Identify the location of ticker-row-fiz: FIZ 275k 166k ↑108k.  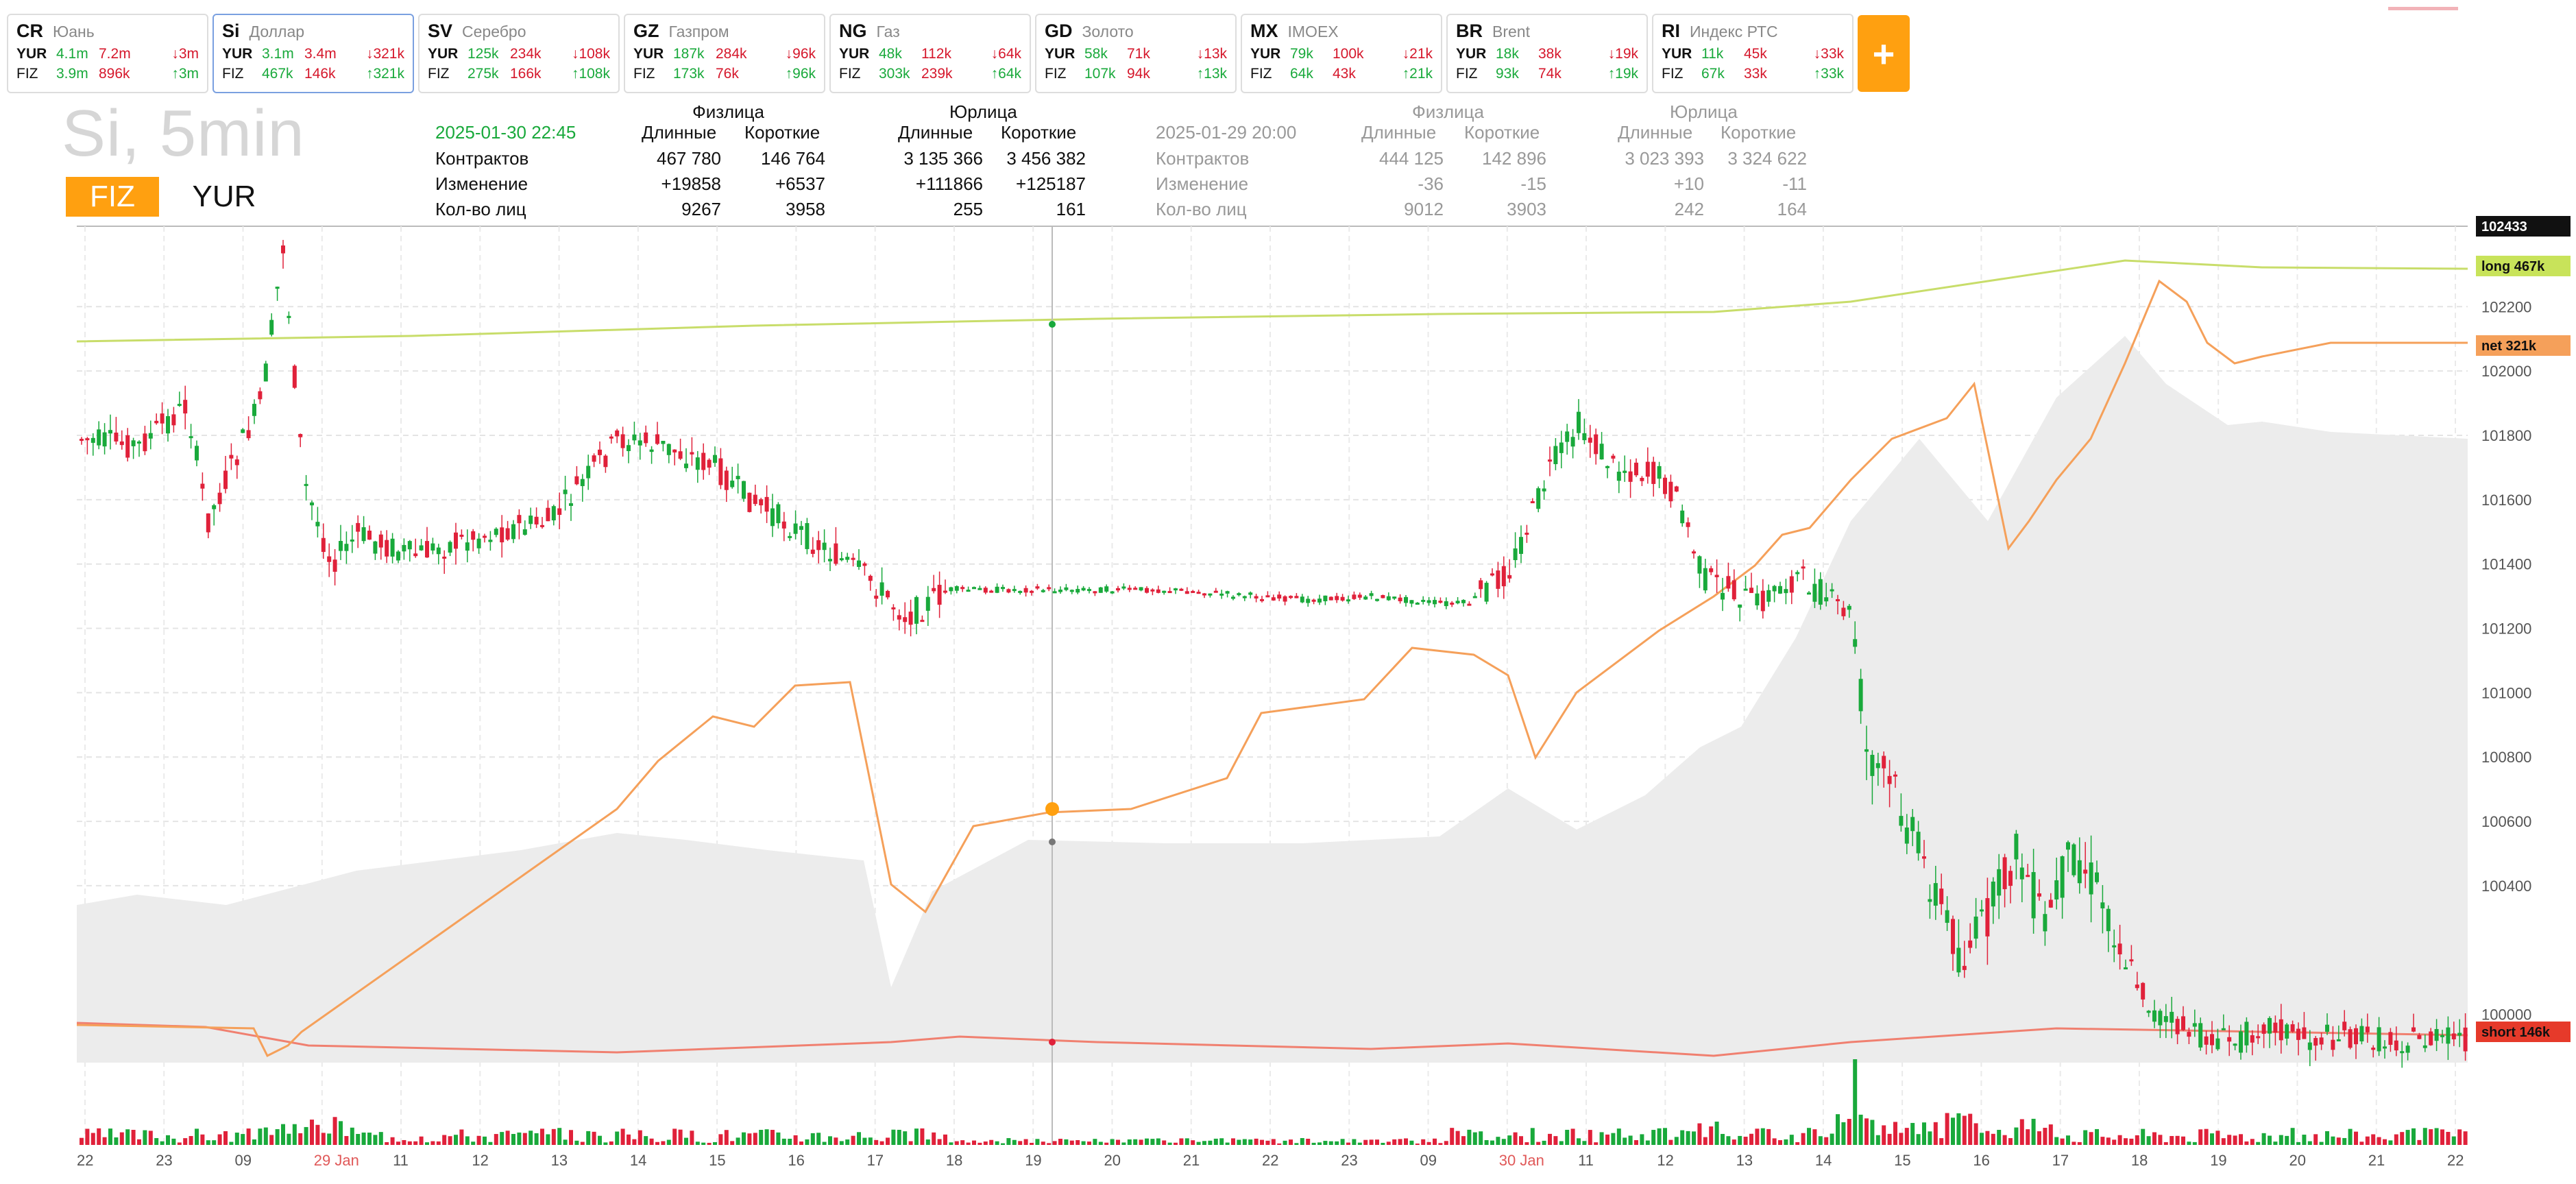
(519, 74).